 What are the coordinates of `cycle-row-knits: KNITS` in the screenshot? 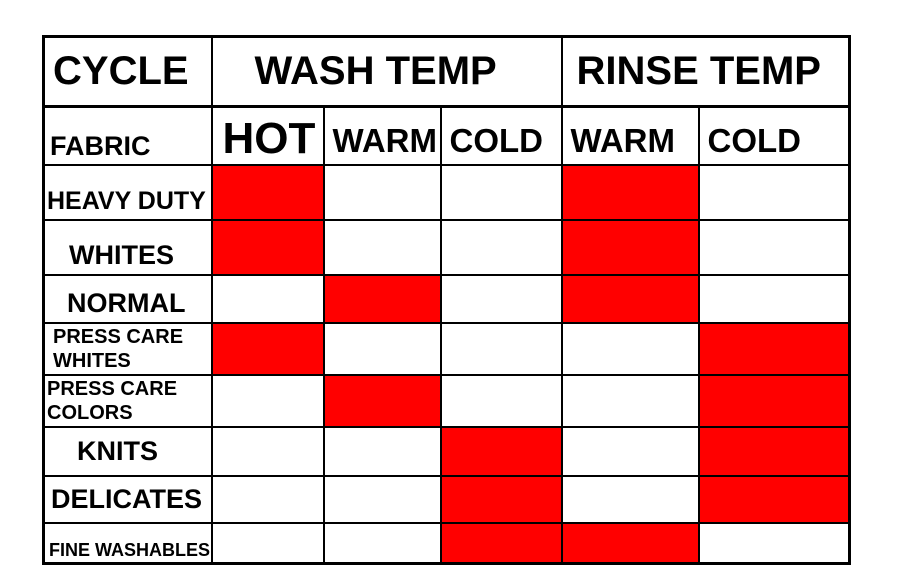 It's located at (446, 451).